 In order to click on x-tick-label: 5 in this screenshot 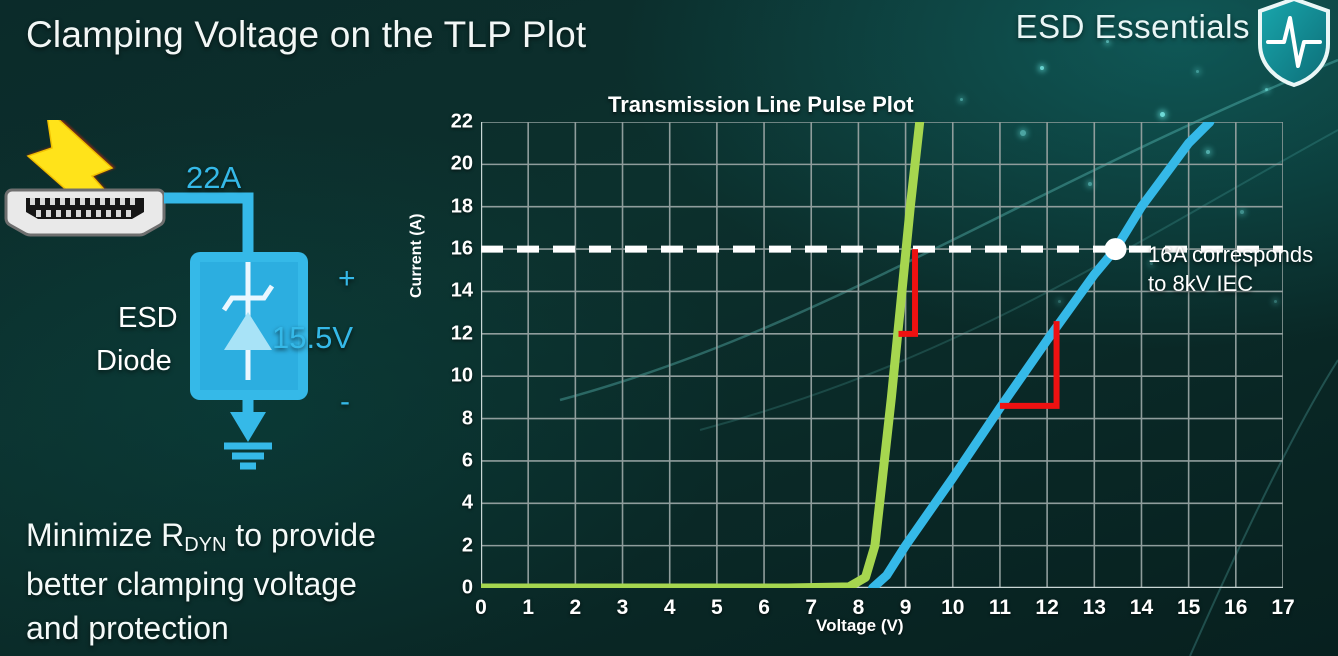, I will do `click(717, 607)`.